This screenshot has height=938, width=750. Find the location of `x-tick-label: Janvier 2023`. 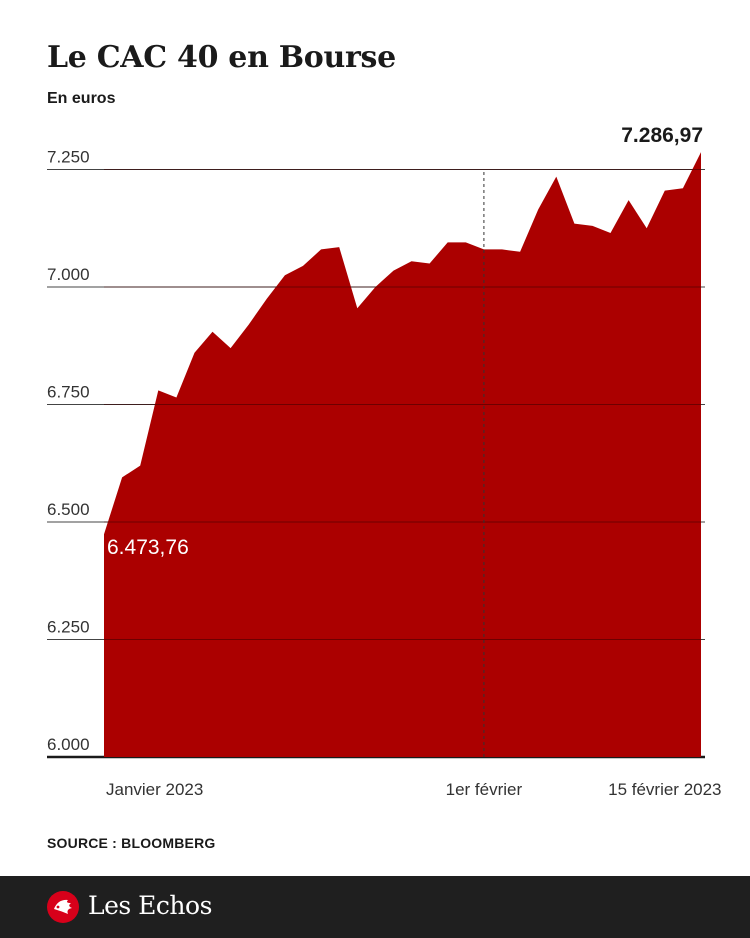

x-tick-label: Janvier 2023 is located at coordinates (154, 789).